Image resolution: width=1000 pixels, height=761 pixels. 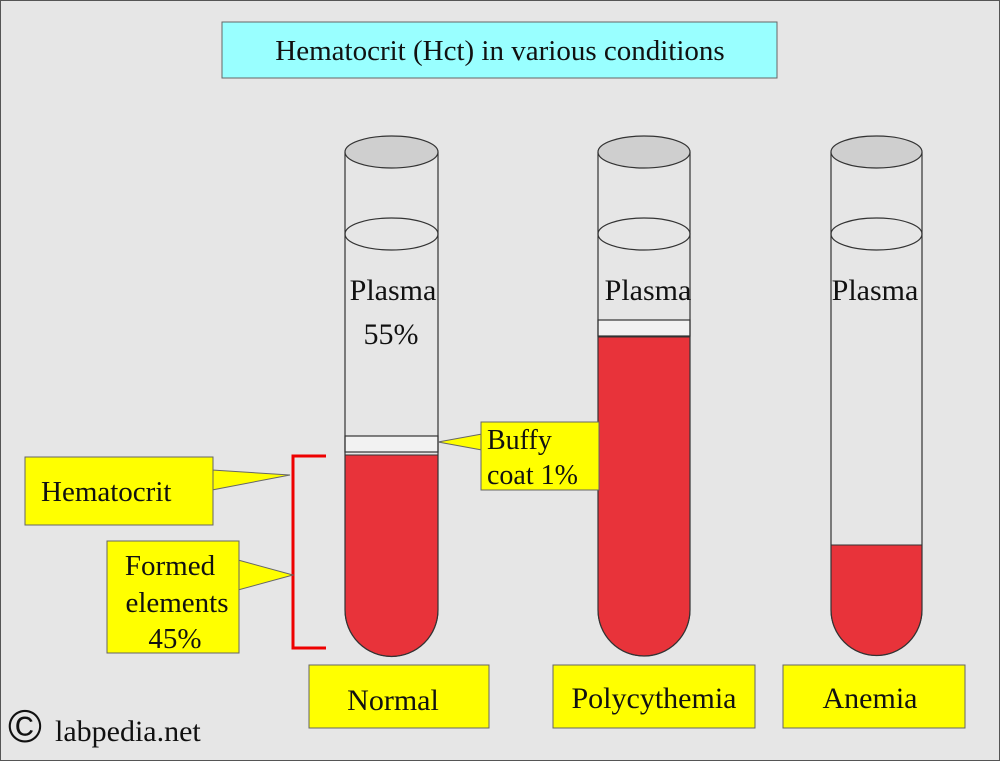 I want to click on tube-label: Polycythemia, so click(x=654, y=698).